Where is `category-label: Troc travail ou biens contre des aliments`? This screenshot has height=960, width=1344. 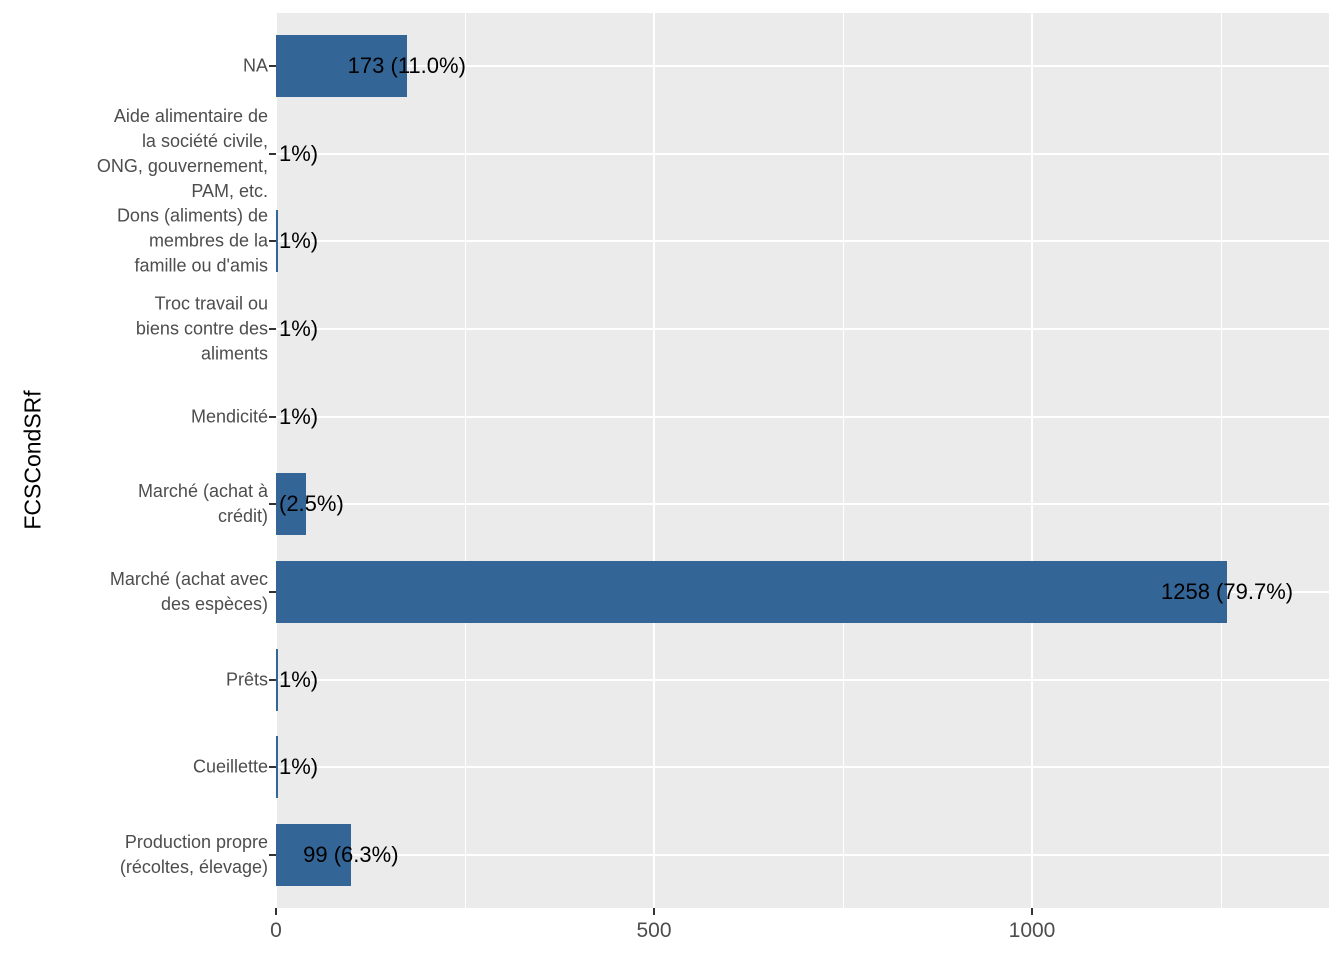 category-label: Troc travail ou biens contre des aliments is located at coordinates (201, 328).